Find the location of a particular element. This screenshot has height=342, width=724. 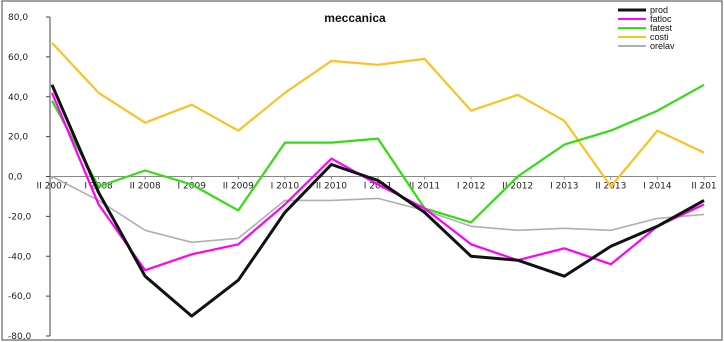

x-tick-label: I 2014 is located at coordinates (657, 187).